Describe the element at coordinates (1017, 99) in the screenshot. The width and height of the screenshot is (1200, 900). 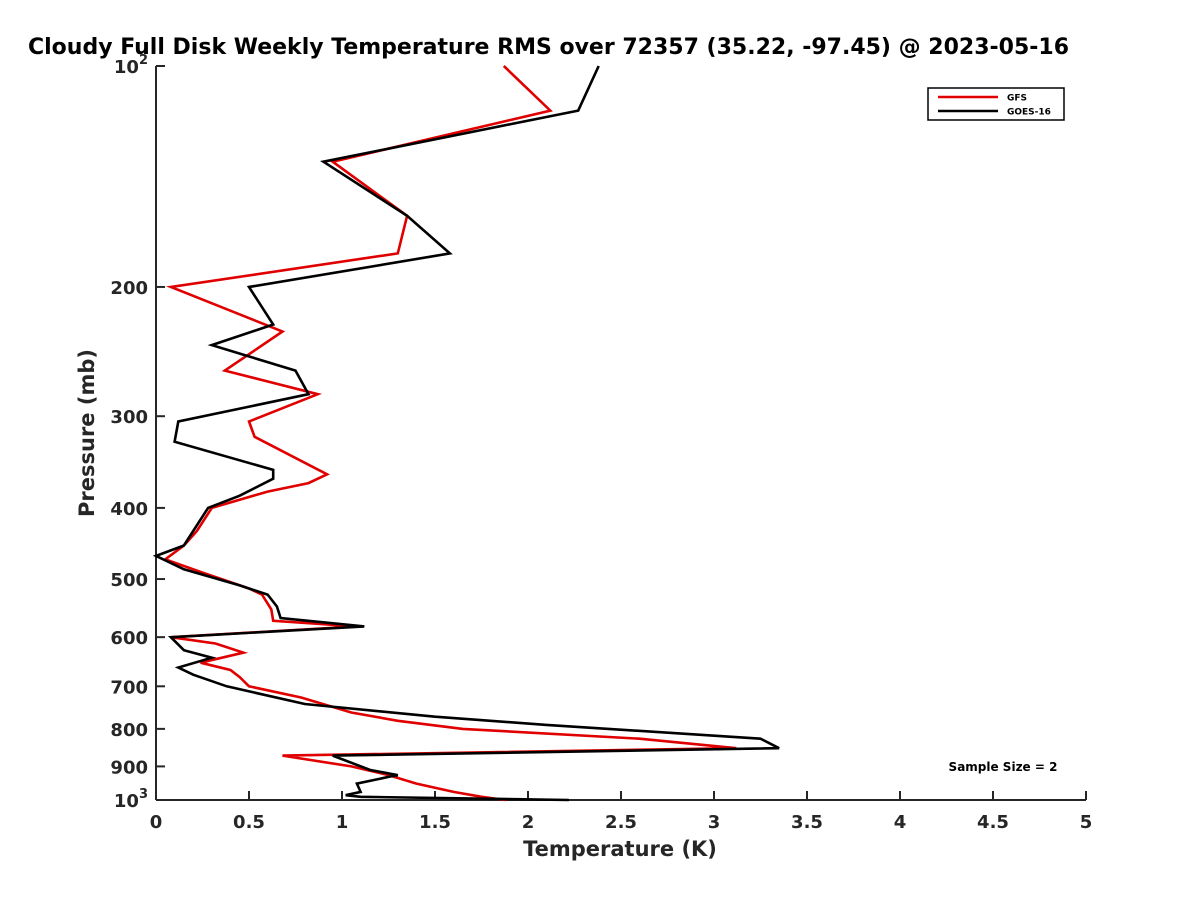
I see `legend-label: GFS` at that location.